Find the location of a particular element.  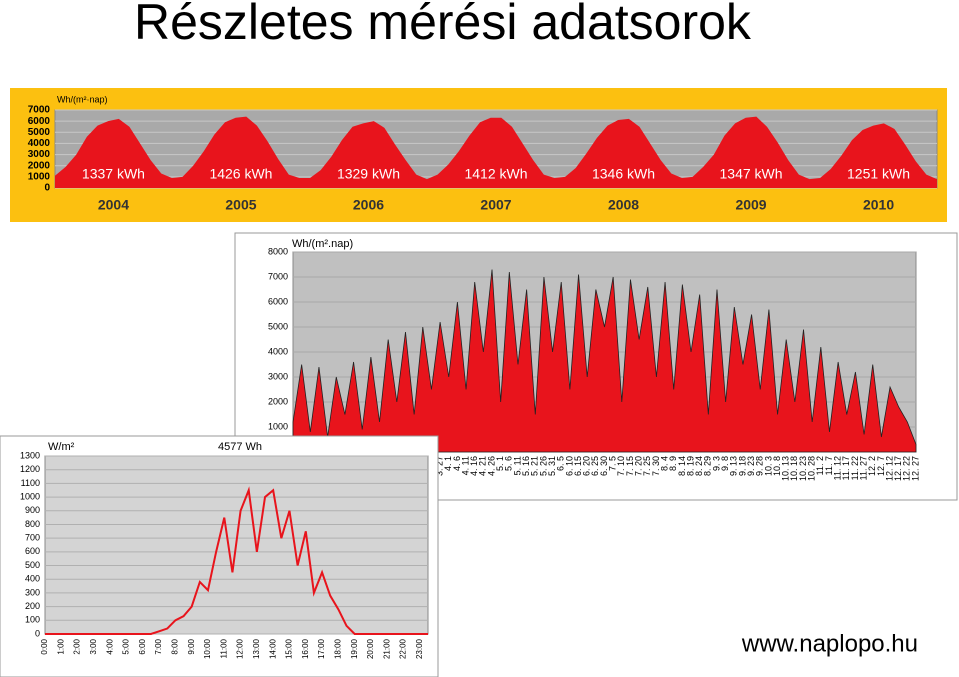

y-tick-label: 700 is located at coordinates (32, 538).